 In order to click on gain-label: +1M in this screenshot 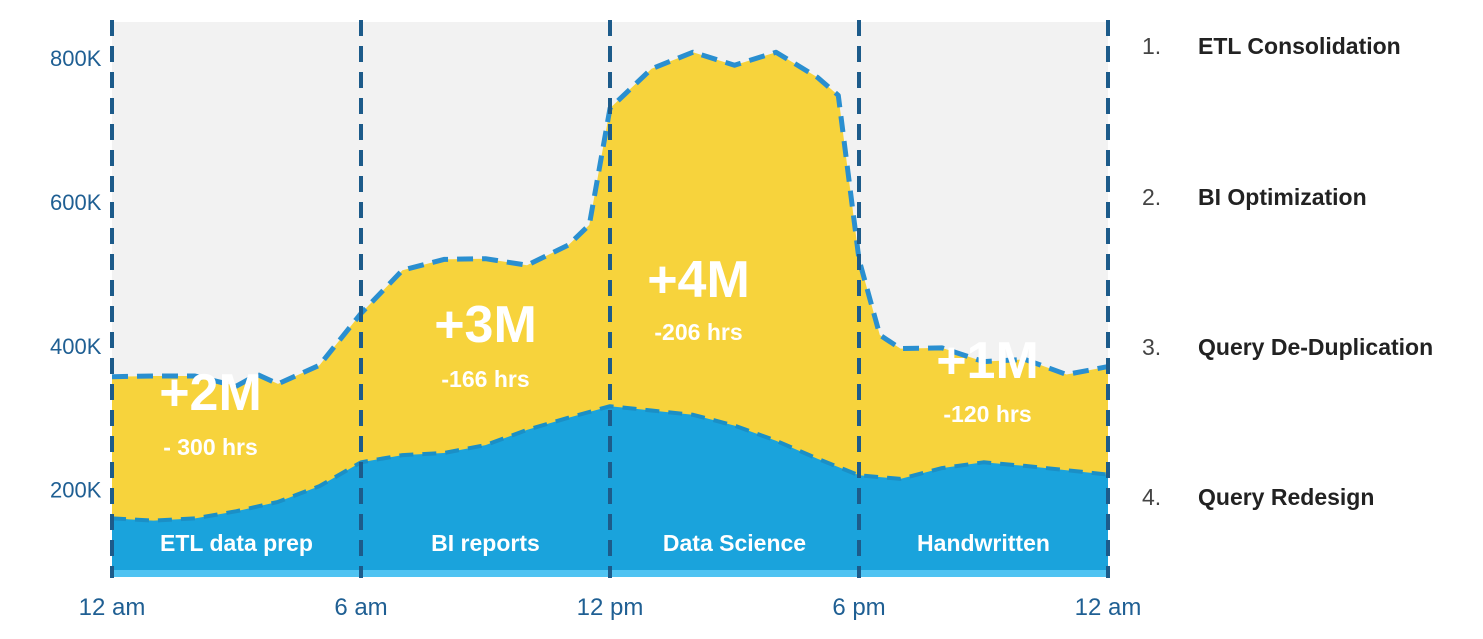, I will do `click(987, 361)`.